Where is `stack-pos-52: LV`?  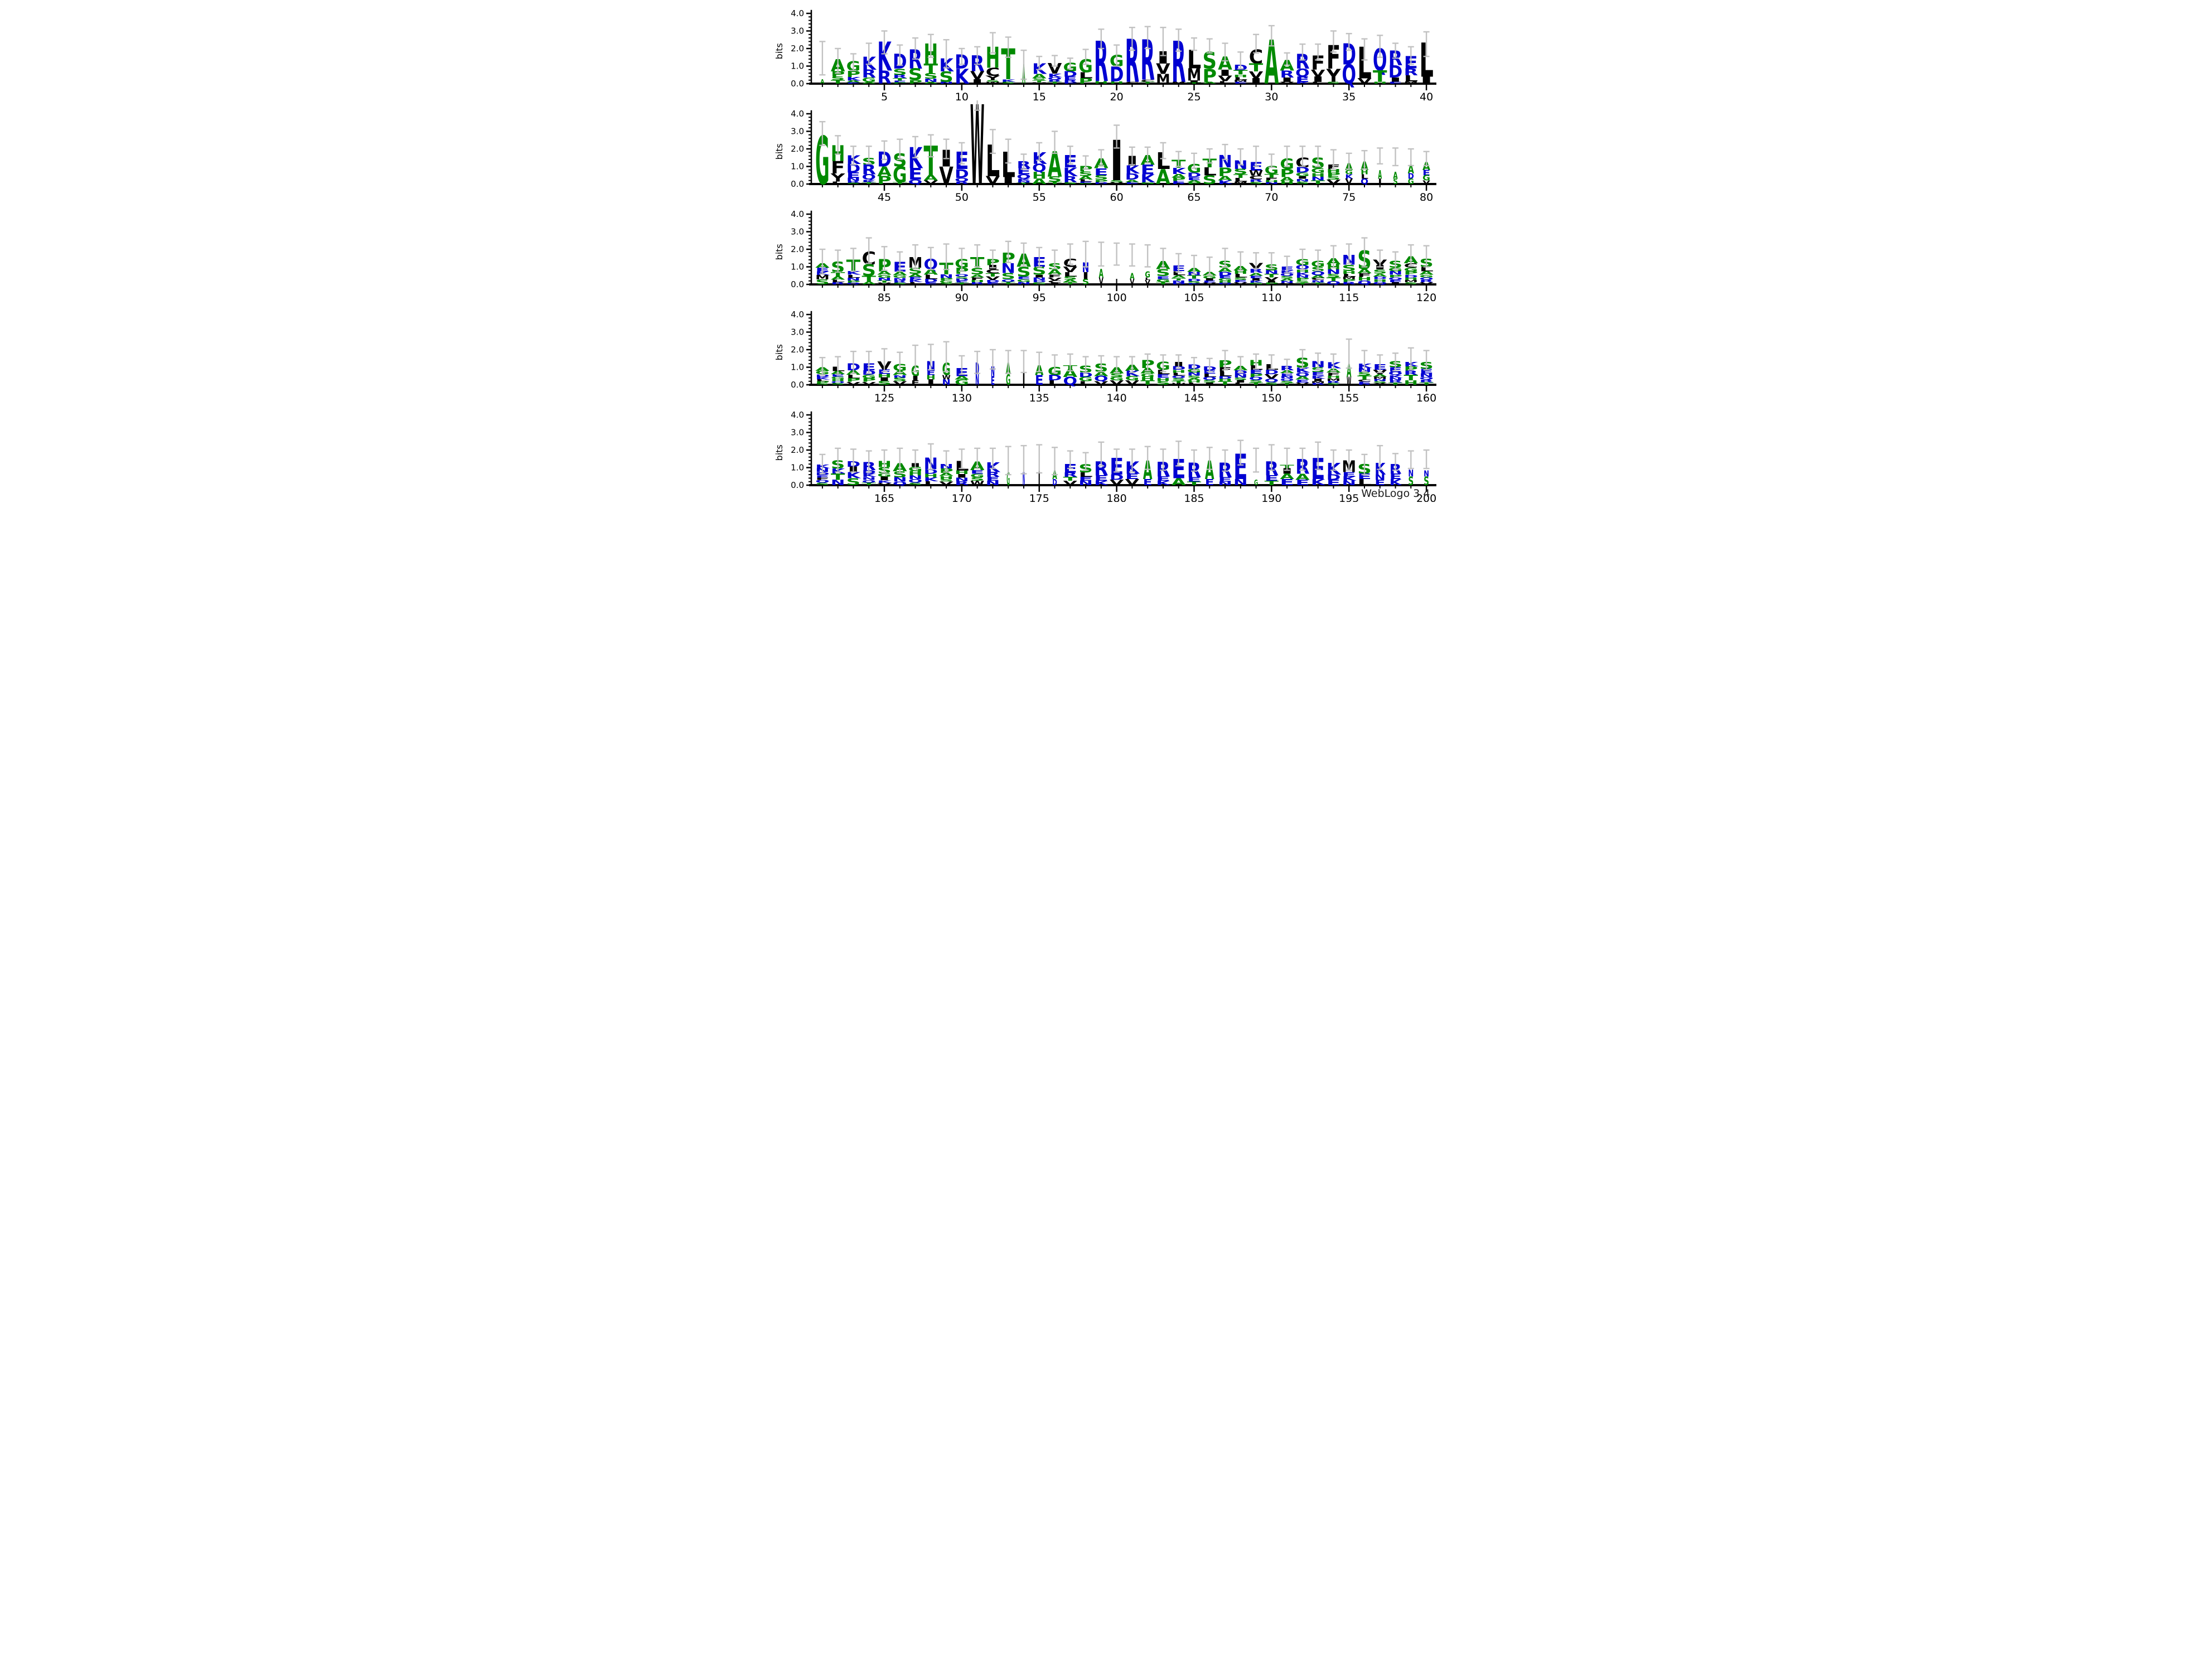
stack-pos-52: LV is located at coordinates (992, 158).